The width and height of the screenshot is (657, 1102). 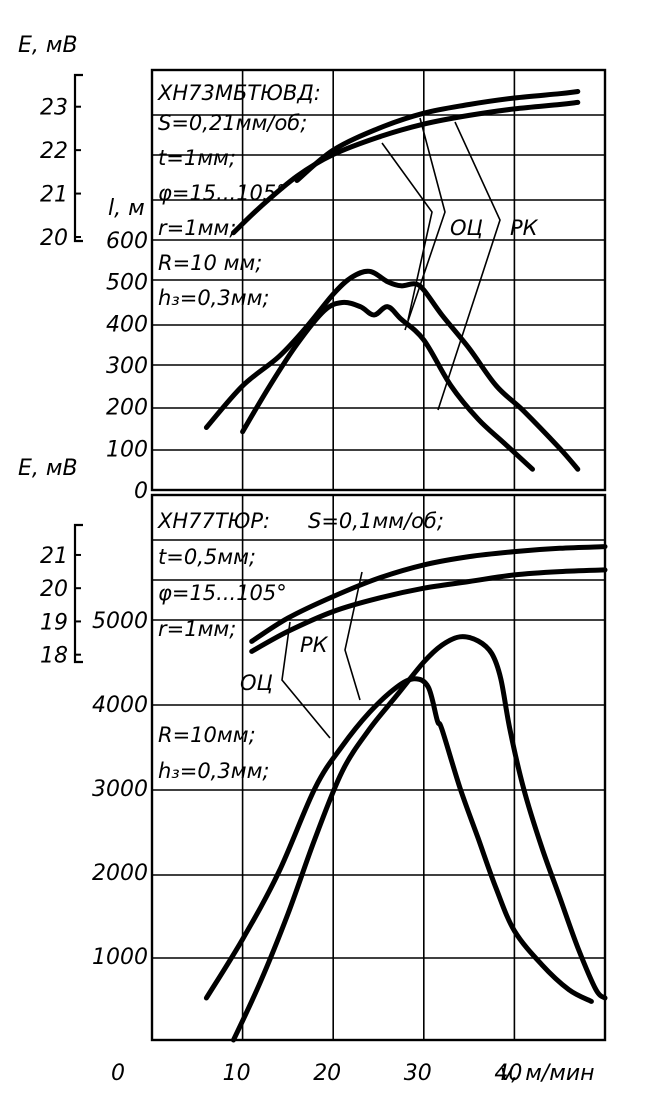 What do you see at coordinates (239, 93) in the screenshot?
I see `top-material-title: ХН73МБТЮВД:` at bounding box center [239, 93].